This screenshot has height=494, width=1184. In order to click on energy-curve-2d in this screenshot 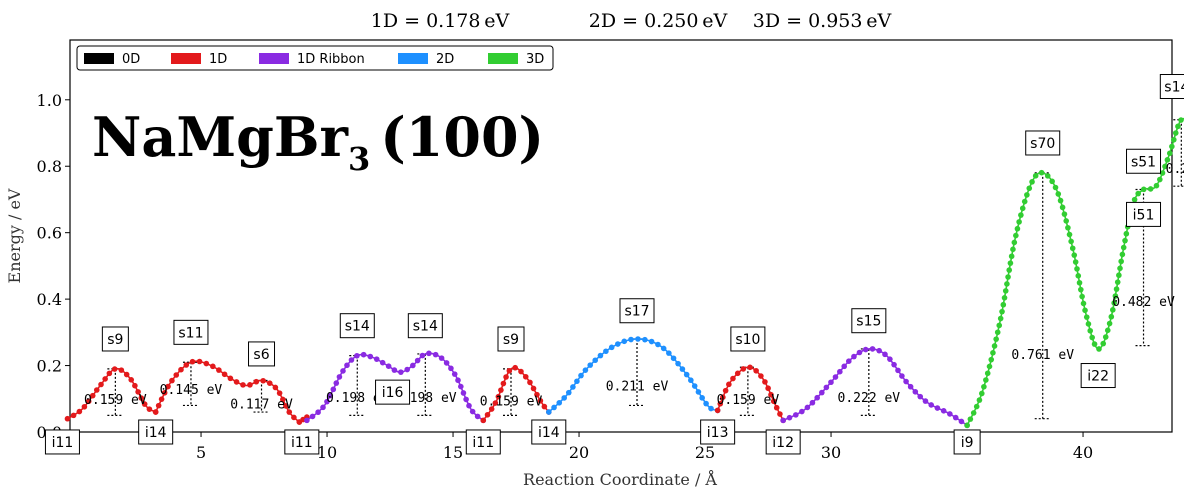, I will do `click(633, 375)`.